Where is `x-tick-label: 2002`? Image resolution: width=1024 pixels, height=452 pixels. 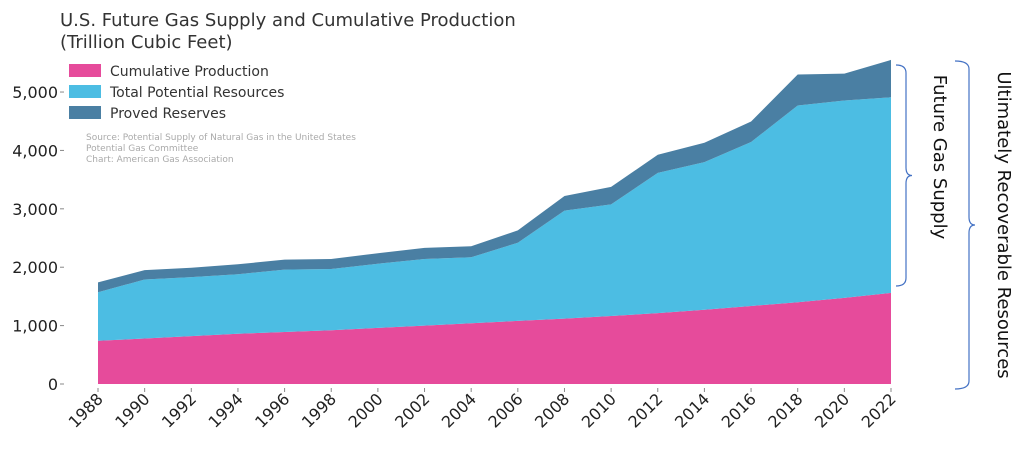 x-tick-label: 2002 is located at coordinates (412, 410).